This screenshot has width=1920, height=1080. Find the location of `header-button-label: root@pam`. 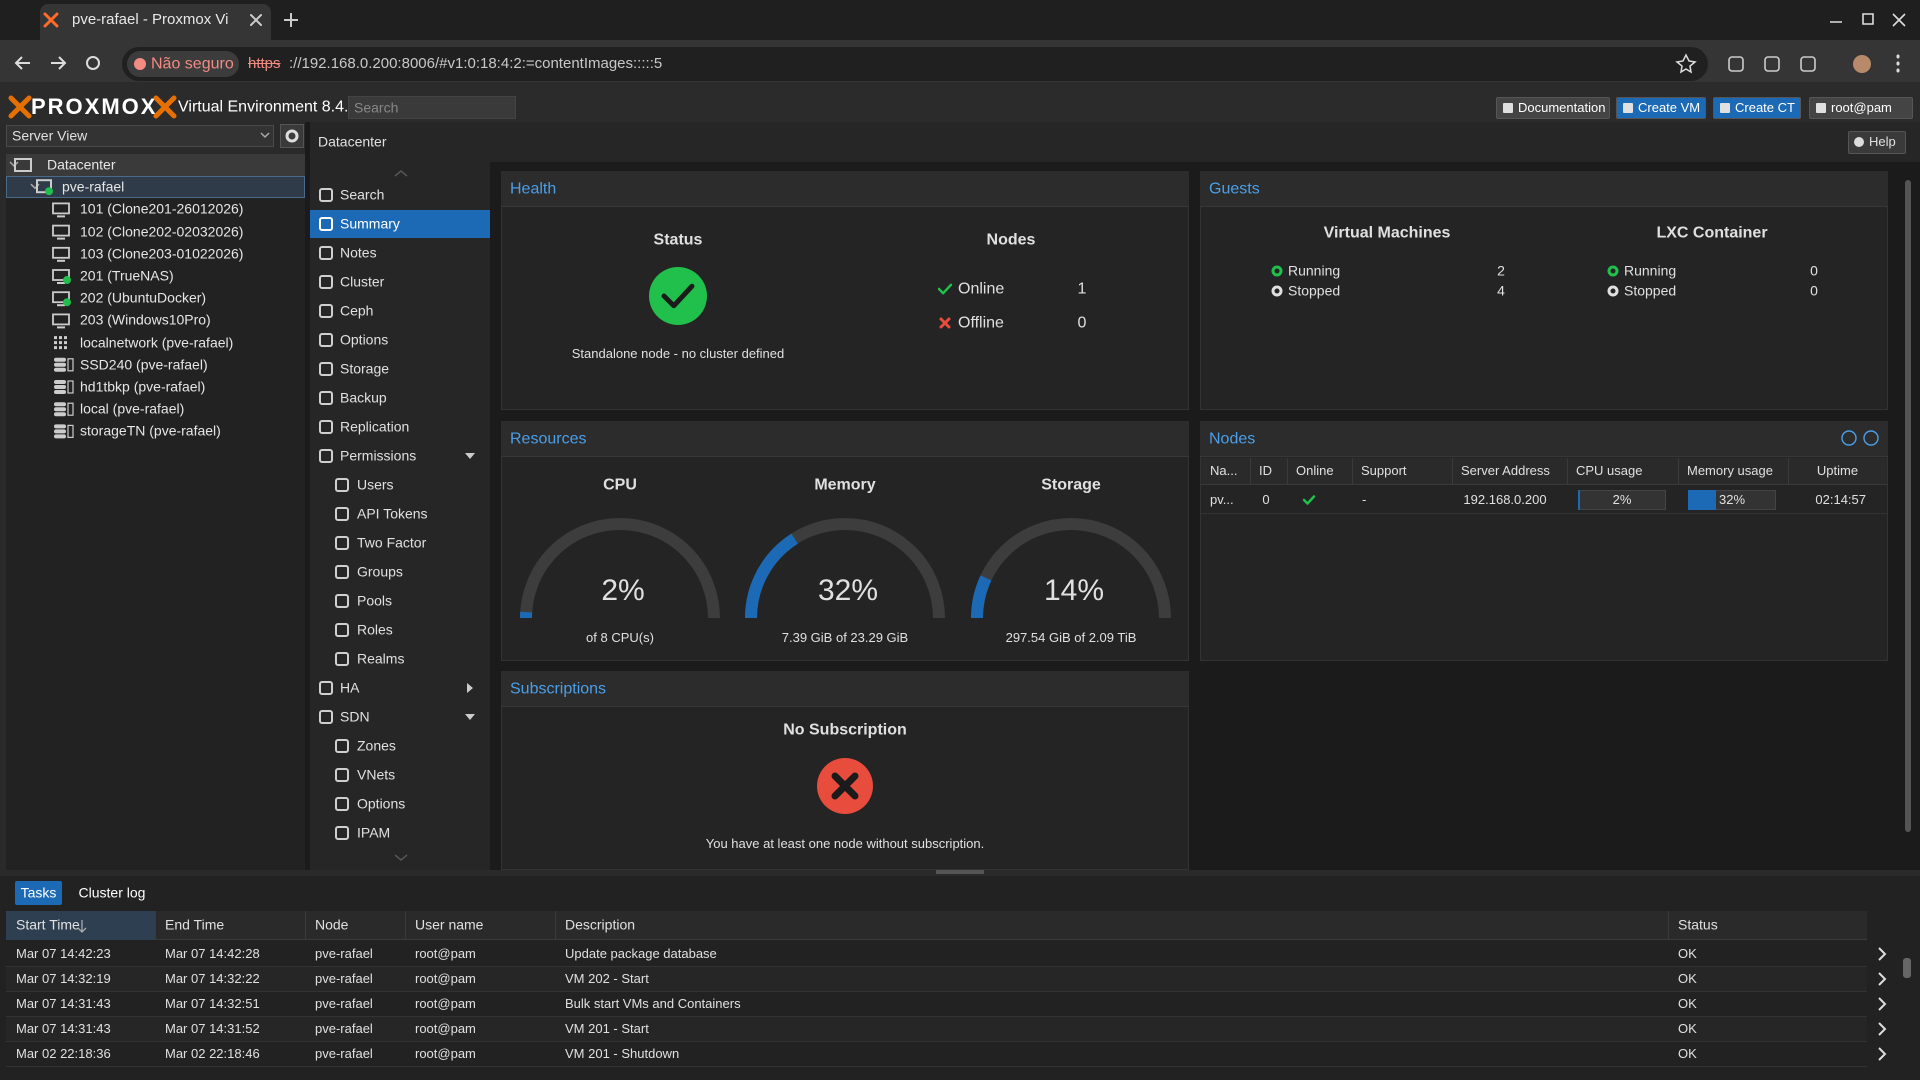

header-button-label: root@pam is located at coordinates (1861, 108).